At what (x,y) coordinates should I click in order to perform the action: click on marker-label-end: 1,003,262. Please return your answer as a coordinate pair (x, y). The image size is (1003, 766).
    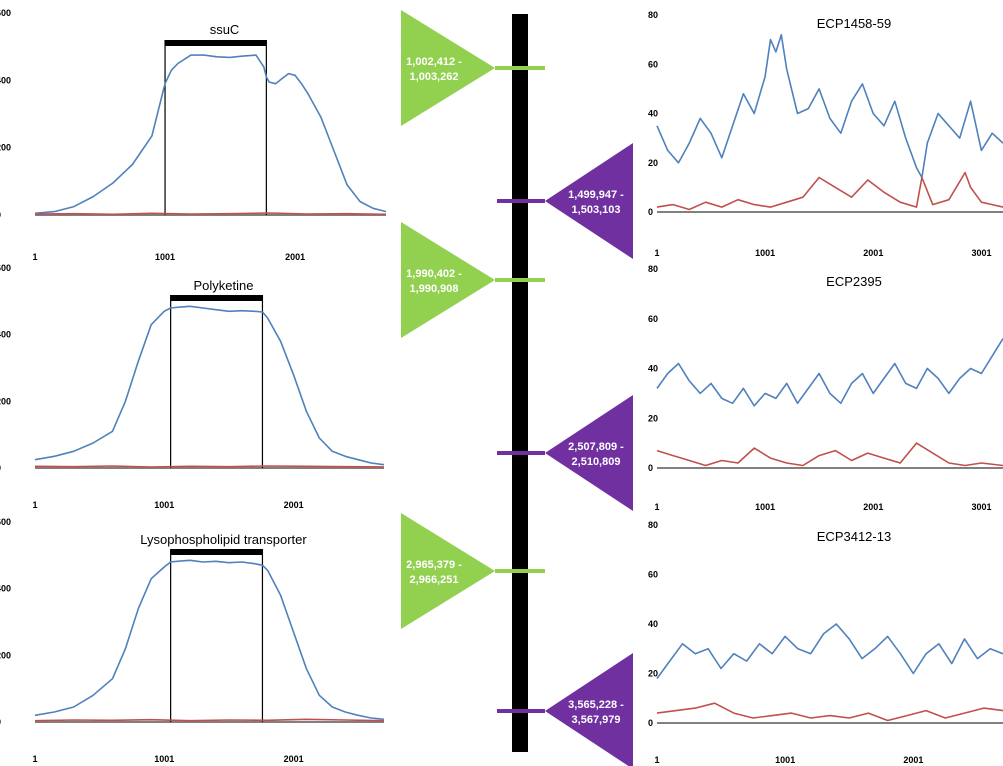
    Looking at the image, I should click on (434, 77).